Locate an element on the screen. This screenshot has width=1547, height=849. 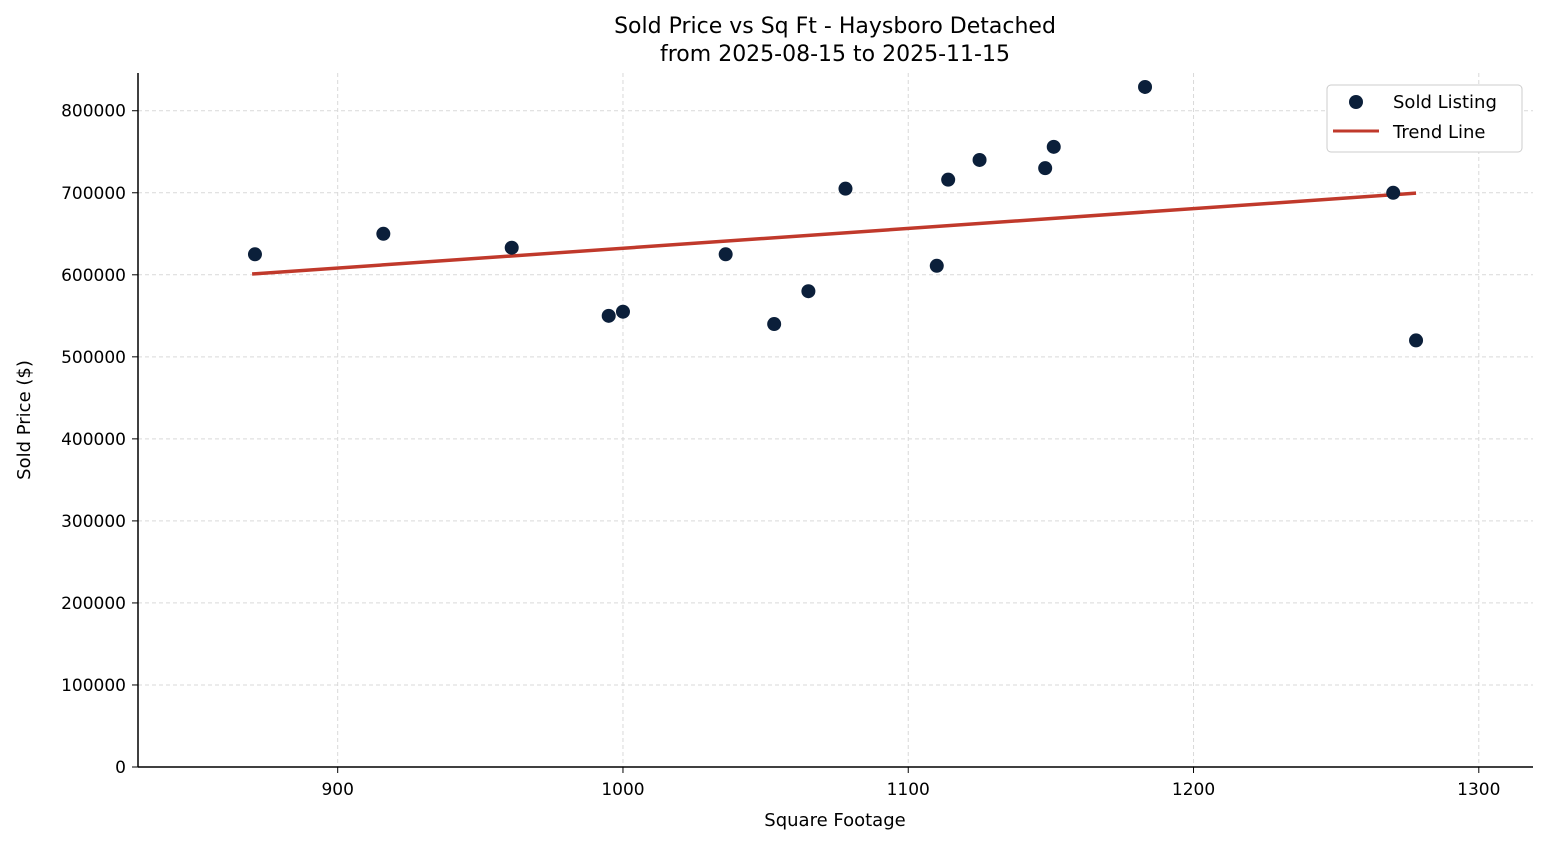
x-tick-label: 1300 is located at coordinates (1478, 790).